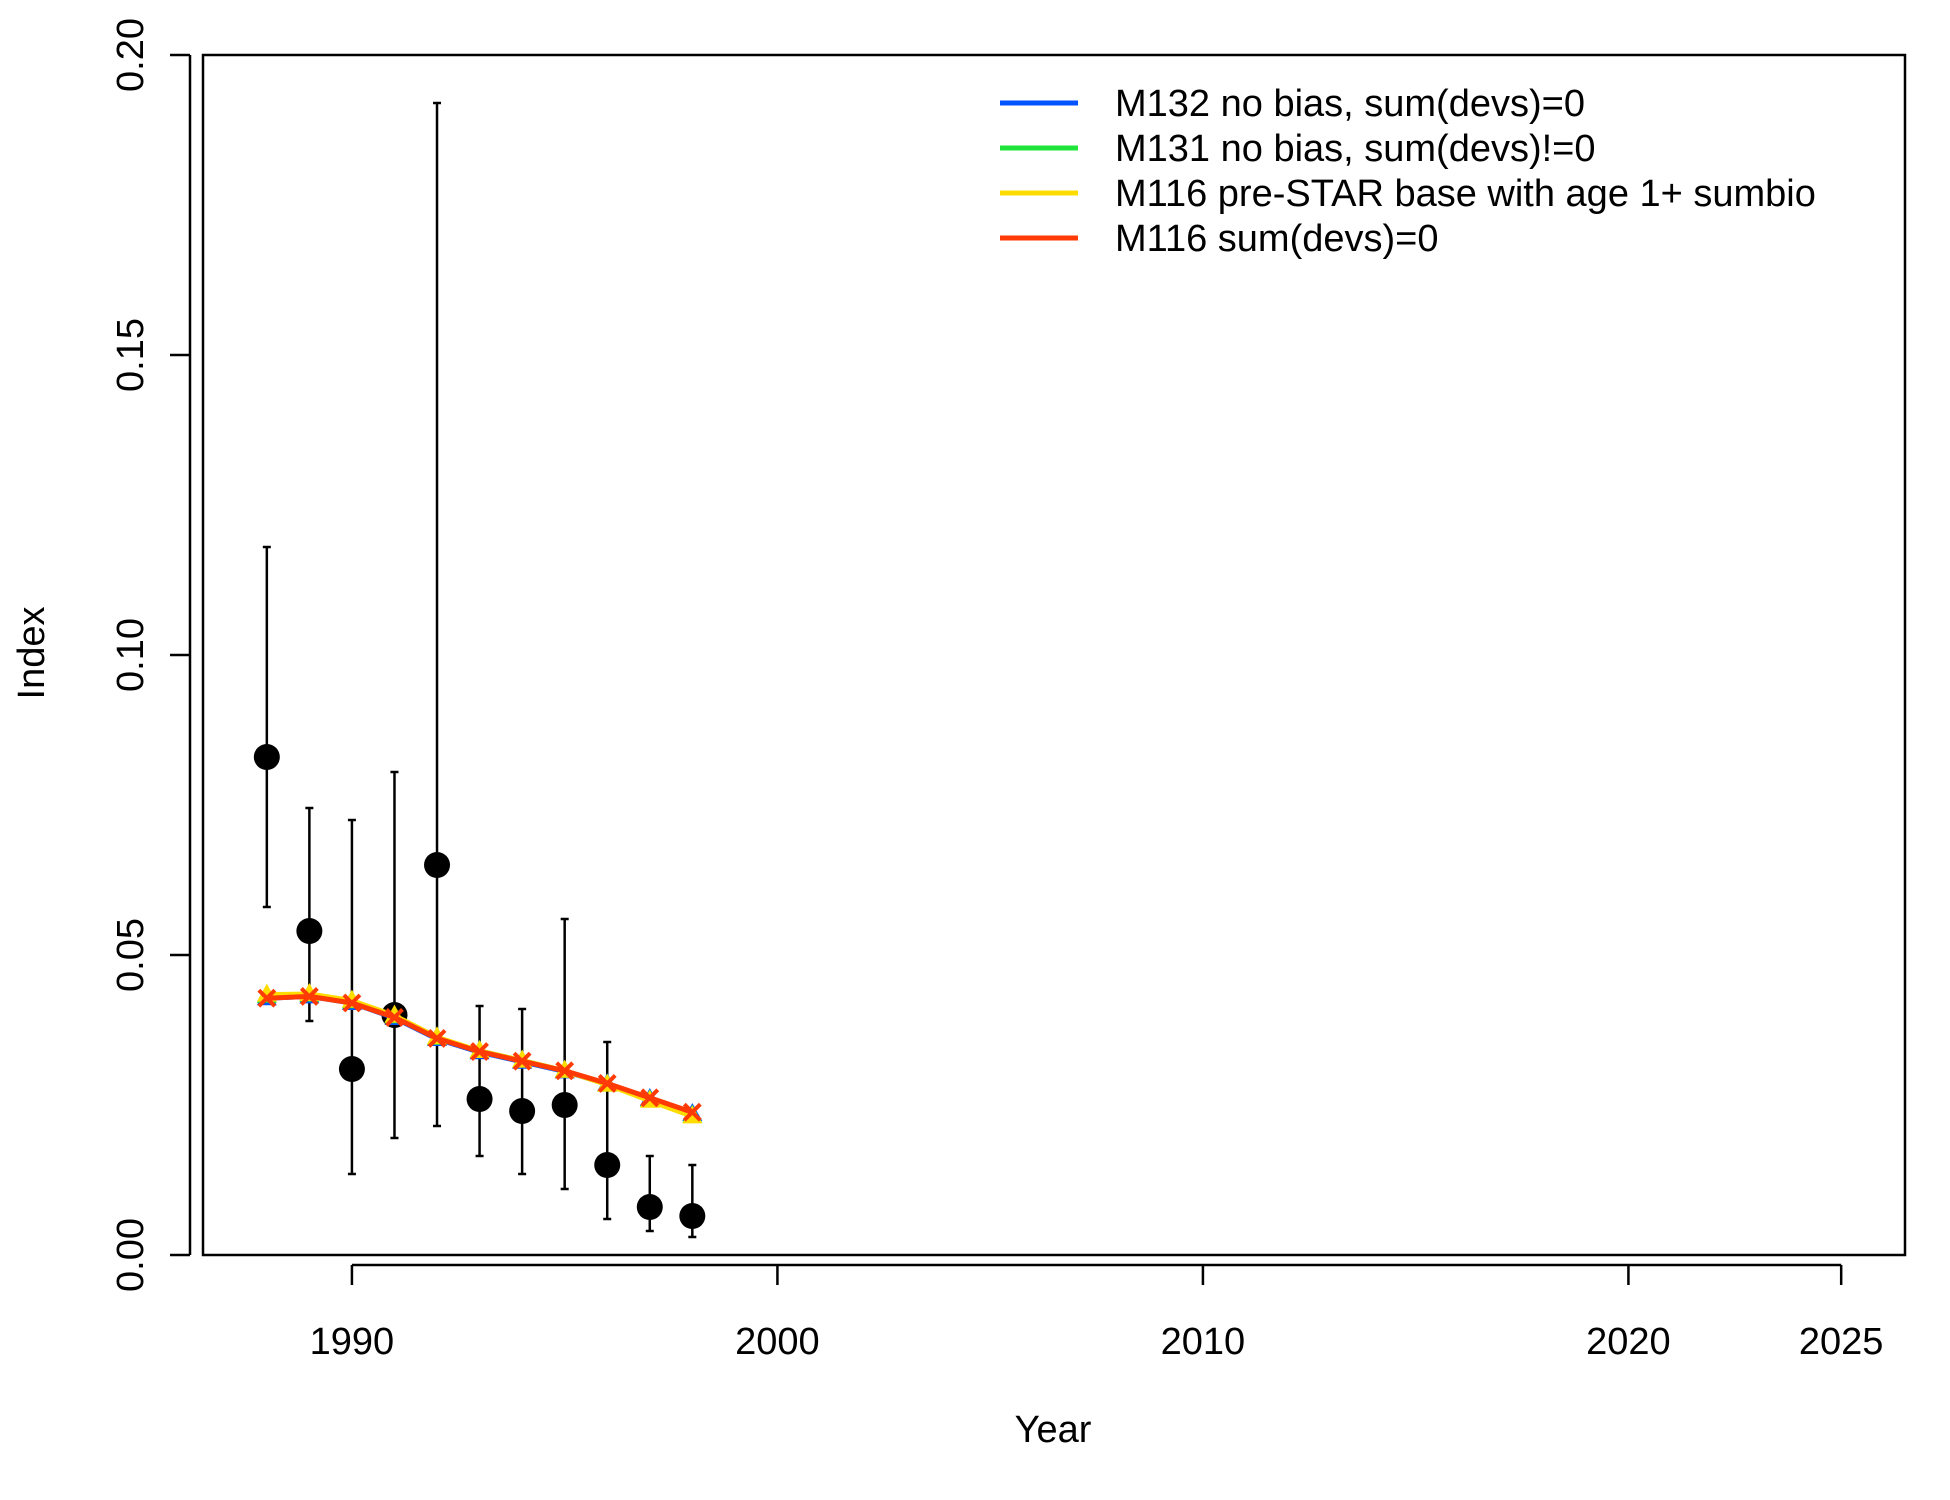 Image resolution: width=1950 pixels, height=1500 pixels. I want to click on observed-point-1993, so click(479, 1099).